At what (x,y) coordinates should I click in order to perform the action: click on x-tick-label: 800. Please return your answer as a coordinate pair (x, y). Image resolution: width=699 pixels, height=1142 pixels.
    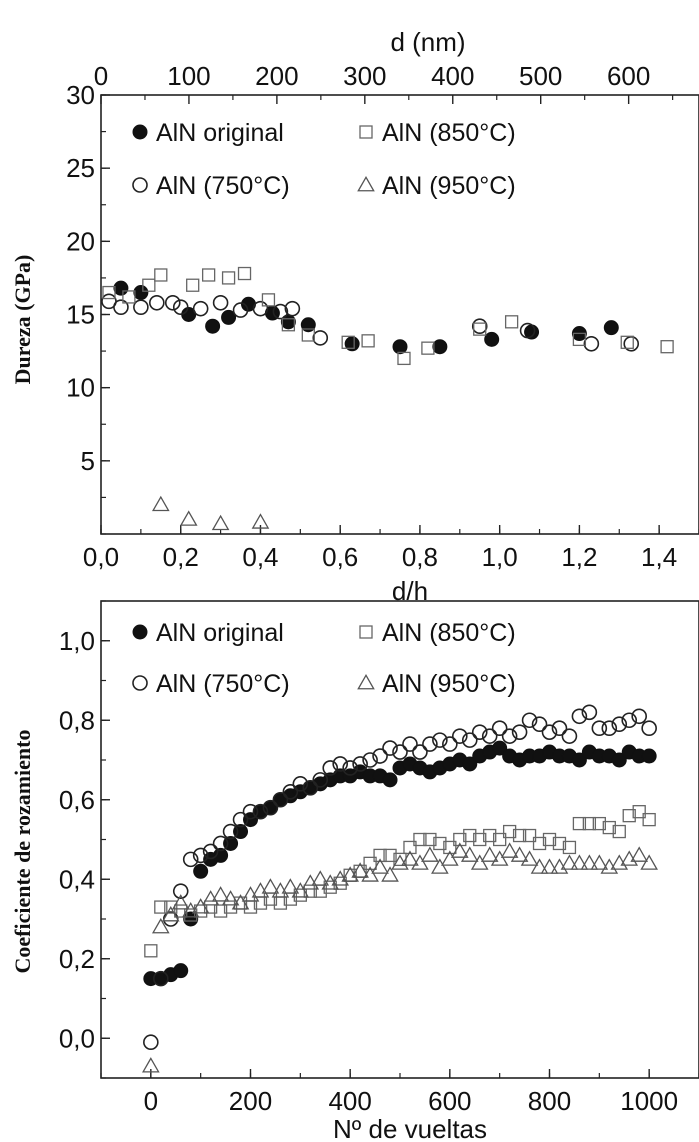
    Looking at the image, I should click on (549, 1101).